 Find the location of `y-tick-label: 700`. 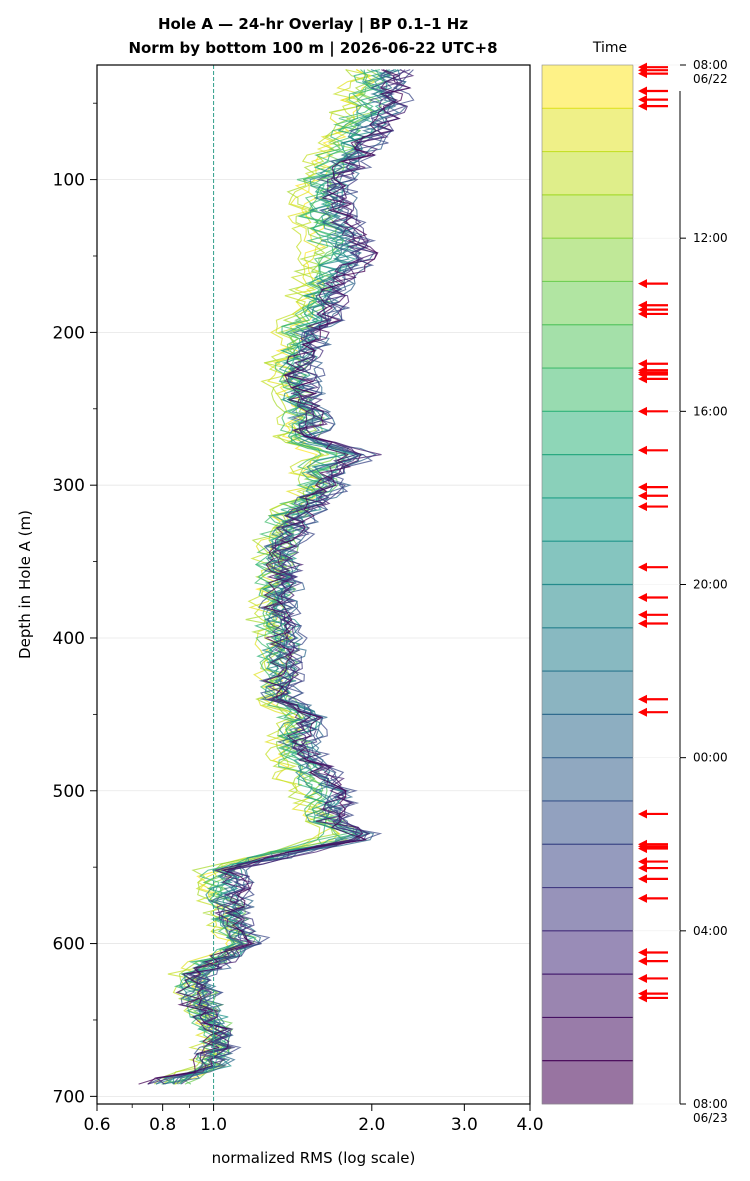

y-tick-label: 700 is located at coordinates (69, 1097).